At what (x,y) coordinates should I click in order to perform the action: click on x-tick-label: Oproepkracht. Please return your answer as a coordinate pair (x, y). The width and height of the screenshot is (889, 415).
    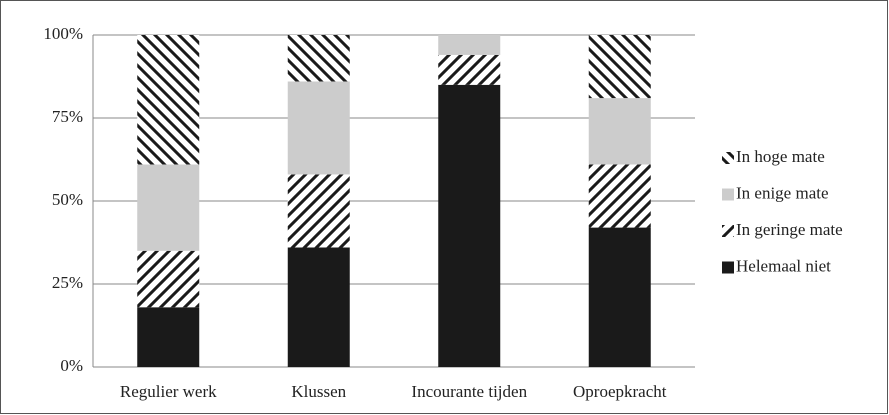
    Looking at the image, I should click on (620, 391).